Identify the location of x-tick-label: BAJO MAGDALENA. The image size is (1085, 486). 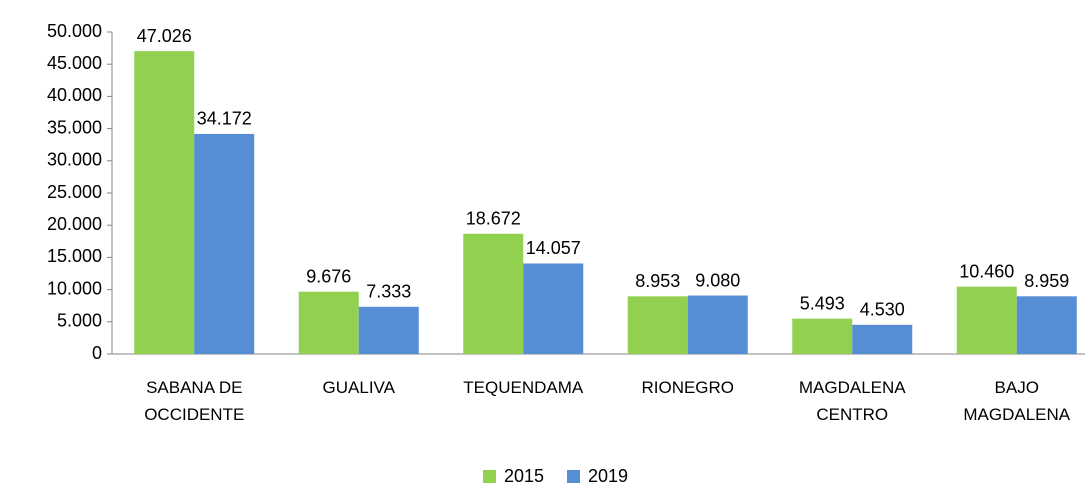
(1017, 401).